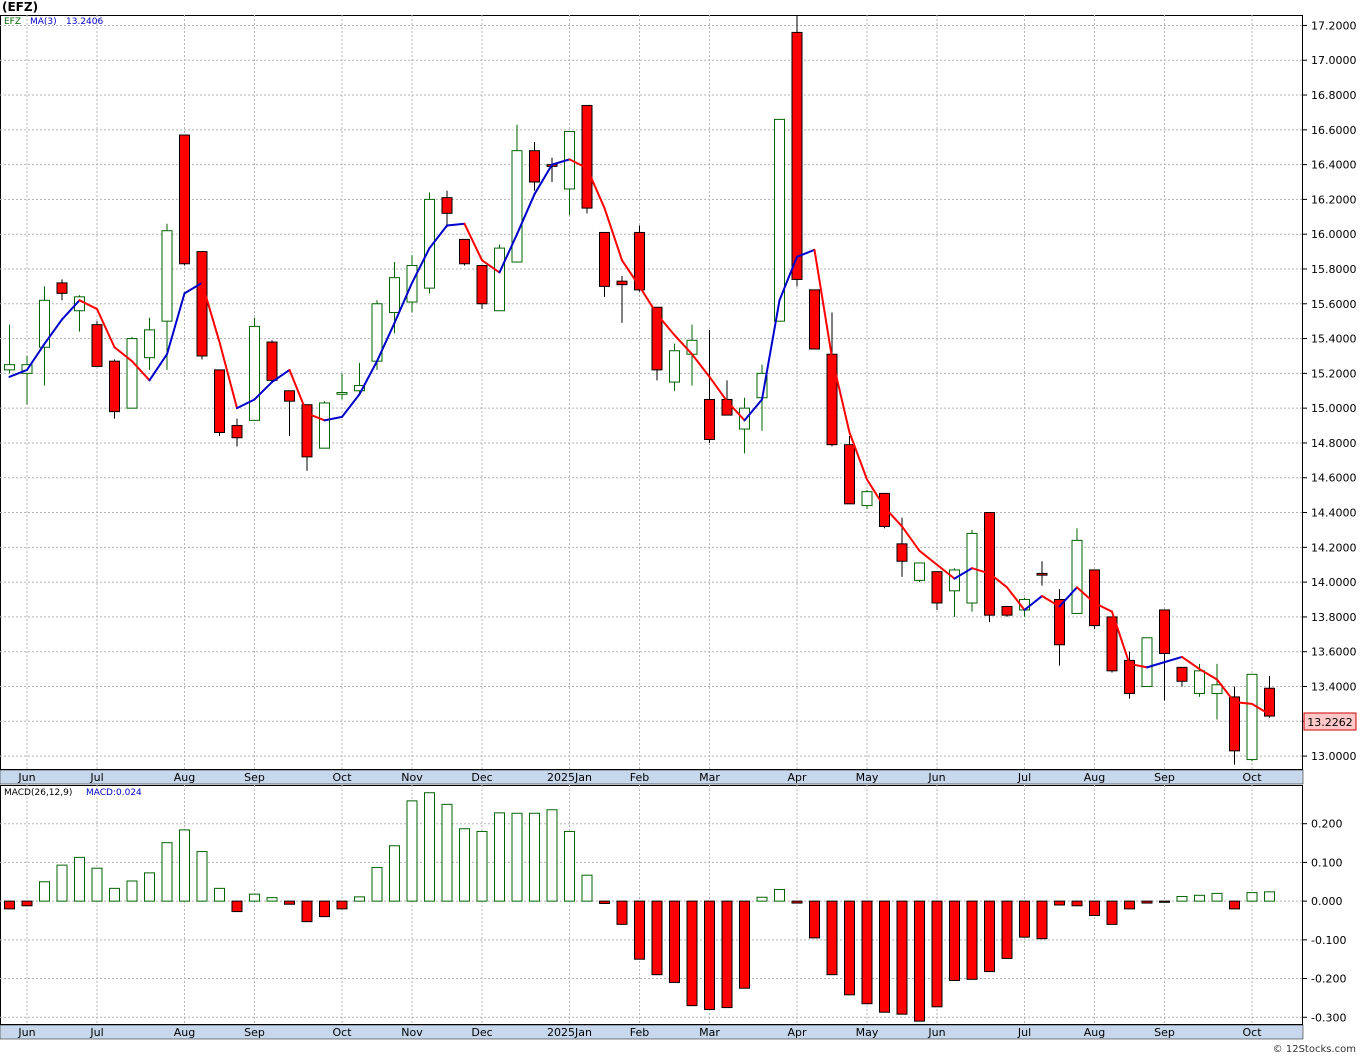 Image resolution: width=1360 pixels, height=1056 pixels. What do you see at coordinates (43, 22) in the screenshot?
I see `legend-ma-label: MA(3)` at bounding box center [43, 22].